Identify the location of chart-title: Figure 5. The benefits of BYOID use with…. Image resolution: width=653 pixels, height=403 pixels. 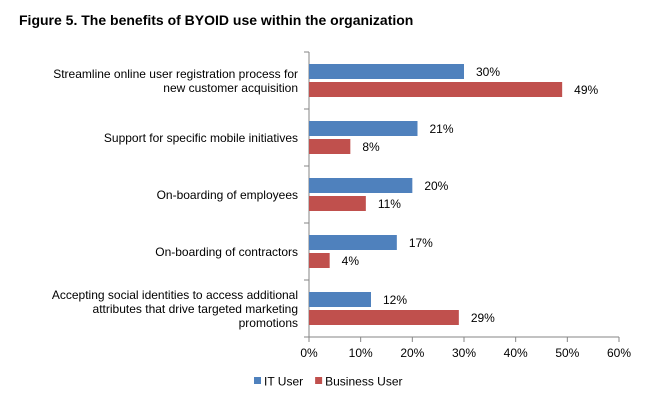
(216, 20).